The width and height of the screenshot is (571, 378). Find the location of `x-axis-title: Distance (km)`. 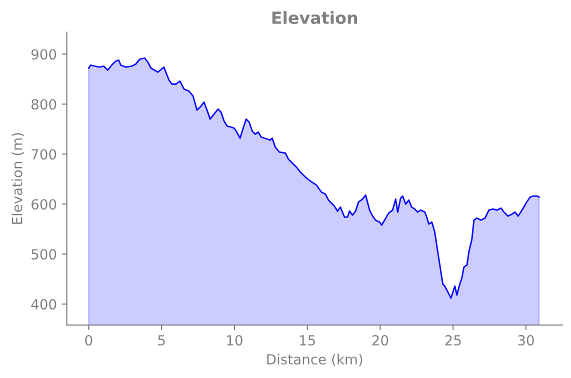

x-axis-title: Distance (km) is located at coordinates (314, 360).